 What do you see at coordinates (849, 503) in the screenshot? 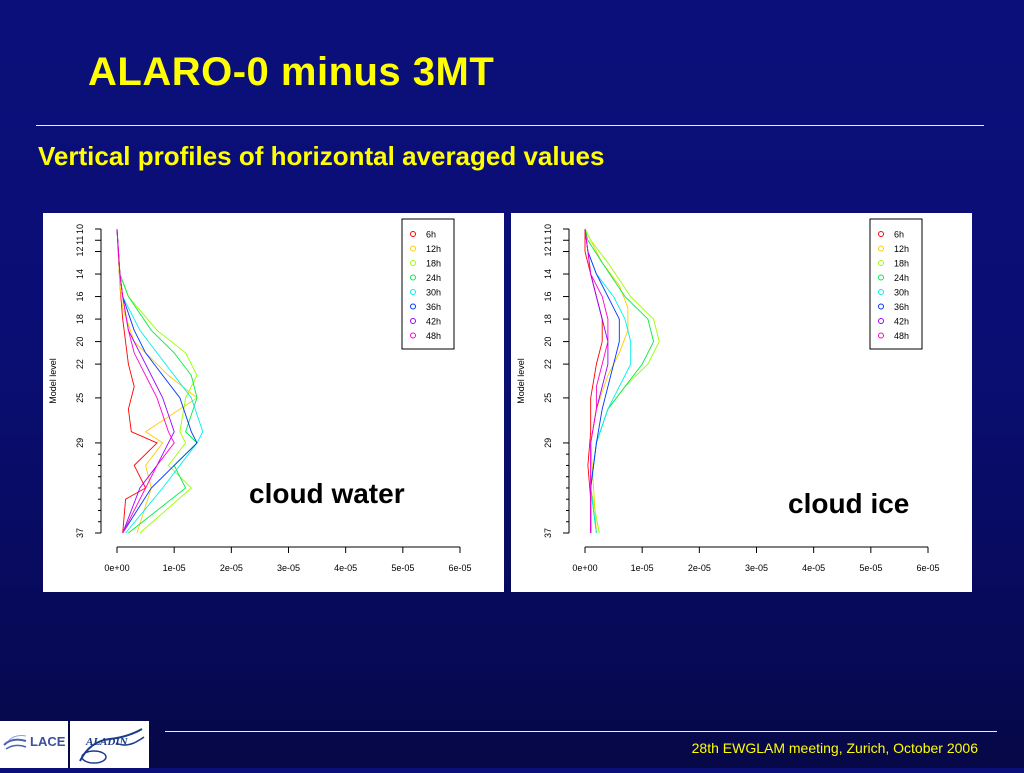
I see `cloud-ice-label: cloud ice` at bounding box center [849, 503].